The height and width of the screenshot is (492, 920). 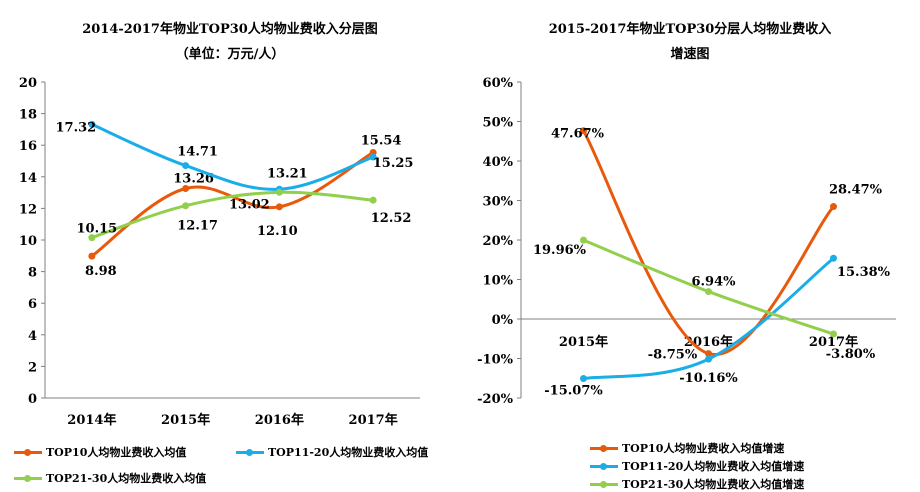 I want to click on legend-item-top21-30: TOP21-30人均物业费收入均值, so click(x=110, y=478).